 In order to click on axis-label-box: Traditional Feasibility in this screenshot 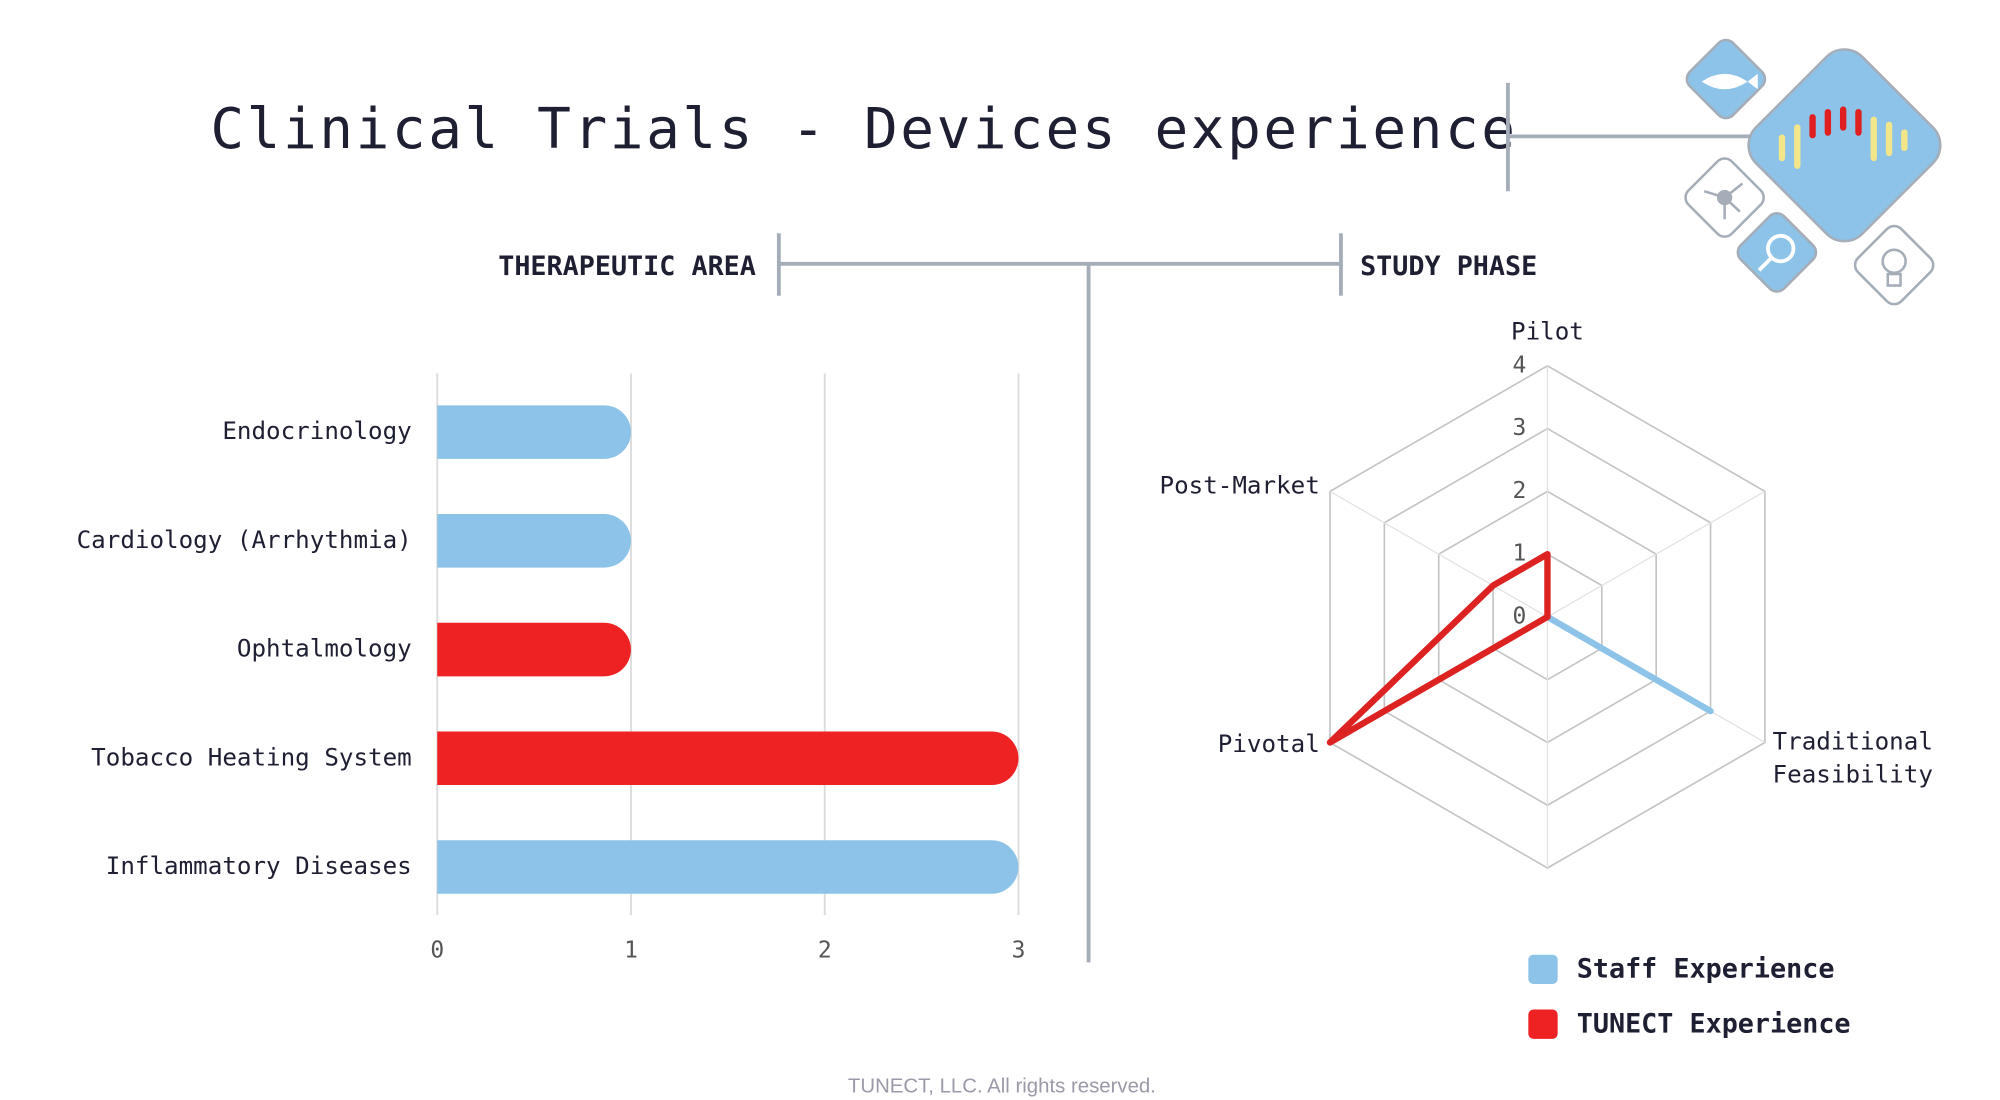, I will do `click(1852, 758)`.